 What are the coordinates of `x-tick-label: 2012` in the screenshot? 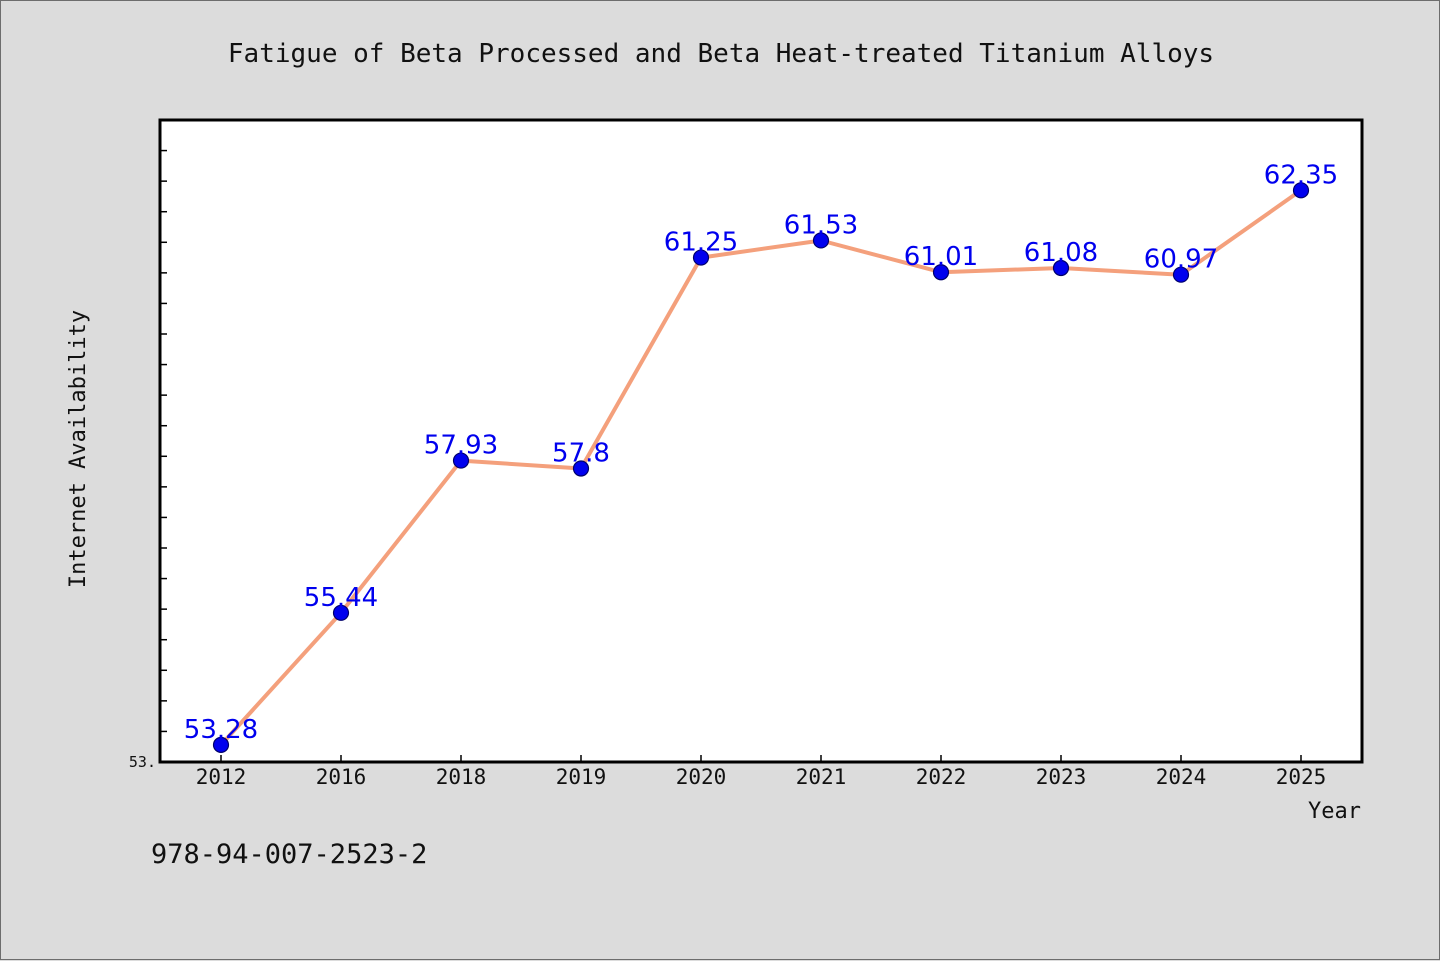 It's located at (221, 777).